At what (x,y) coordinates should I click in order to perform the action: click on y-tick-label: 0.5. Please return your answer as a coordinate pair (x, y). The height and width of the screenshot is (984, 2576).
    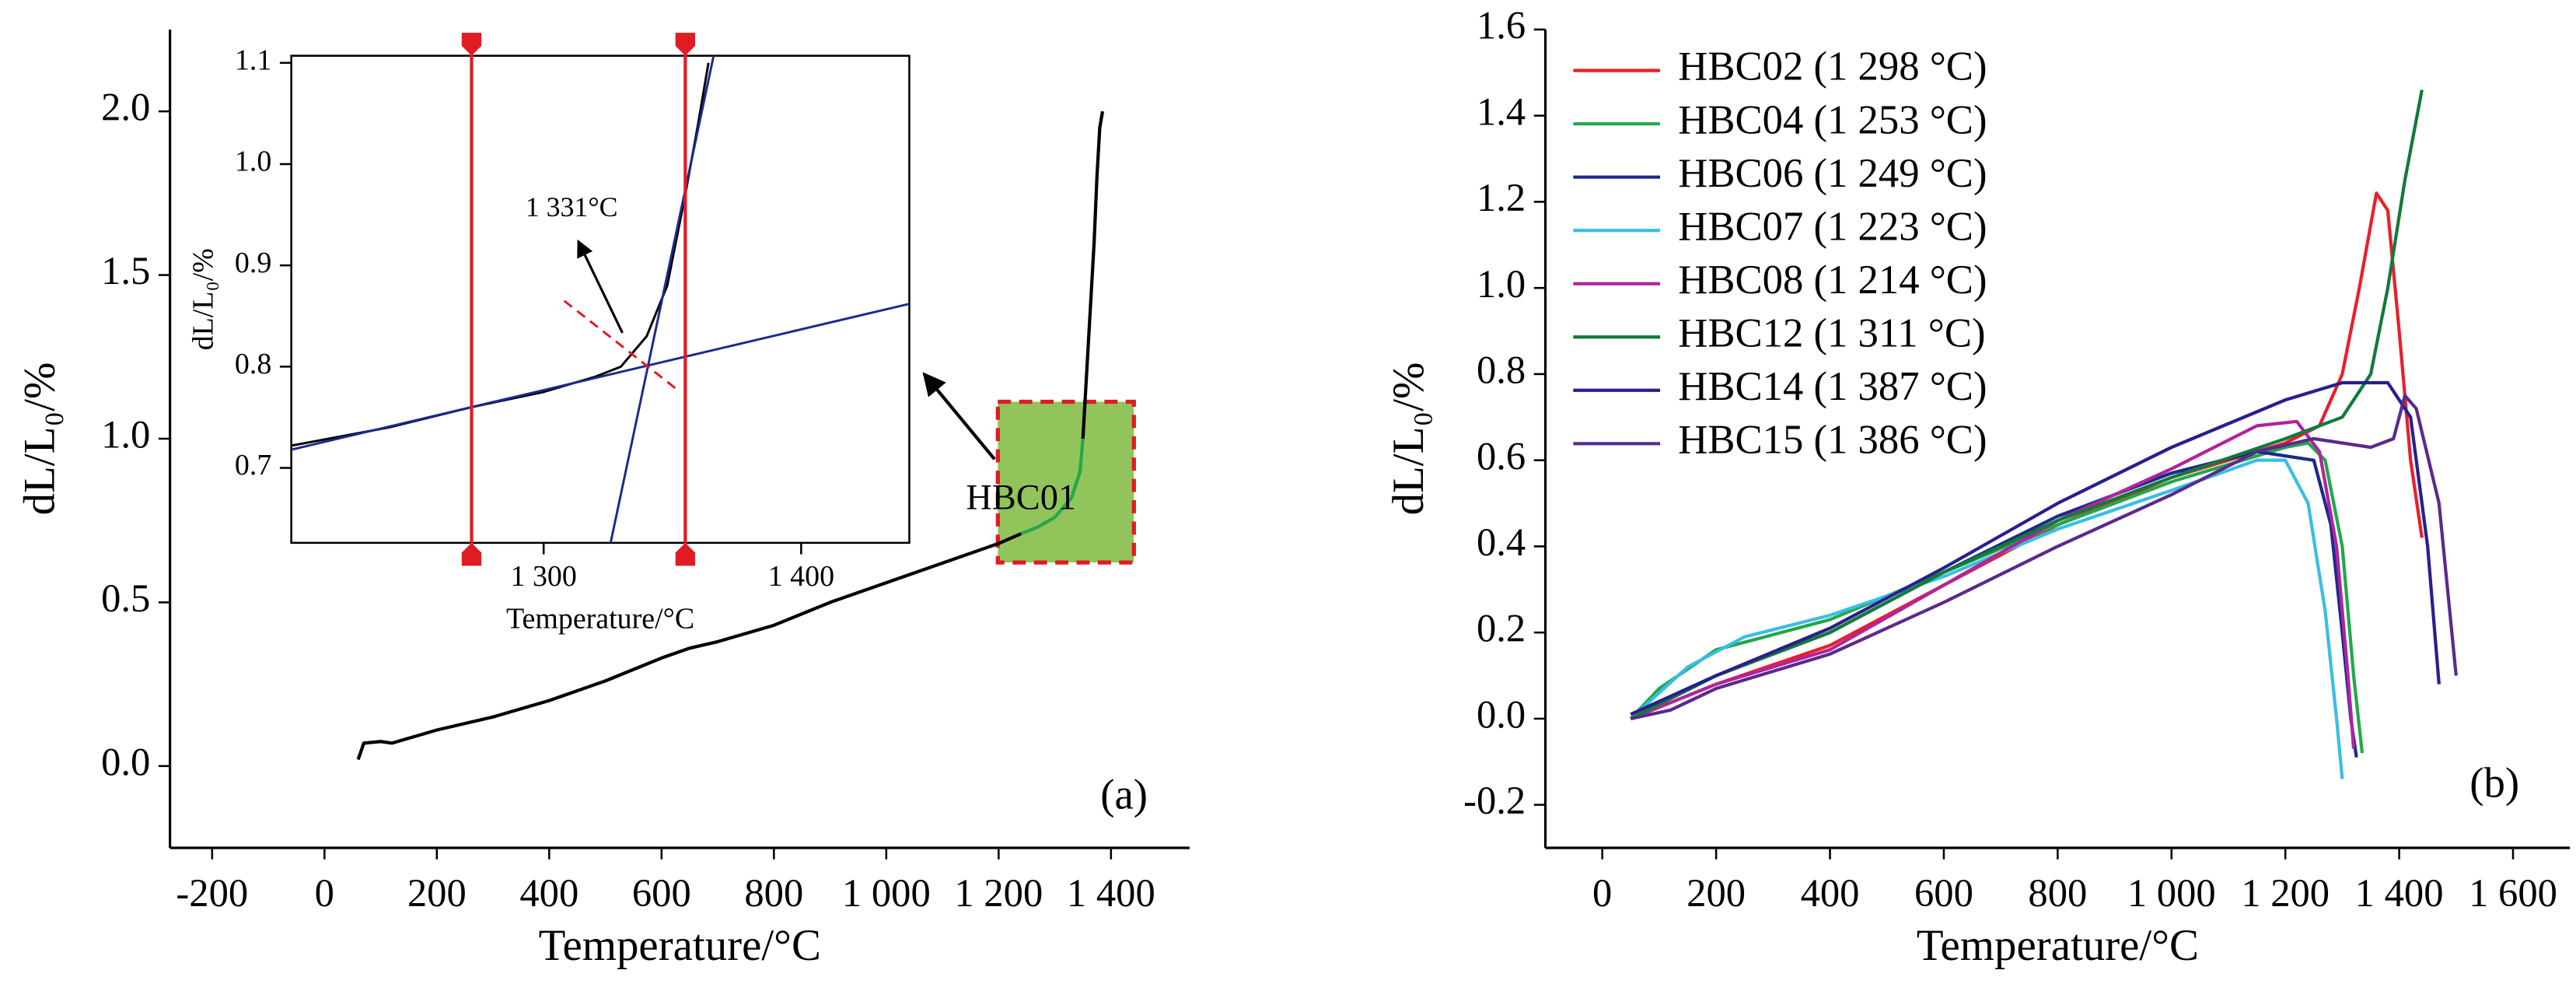
    Looking at the image, I should click on (125, 598).